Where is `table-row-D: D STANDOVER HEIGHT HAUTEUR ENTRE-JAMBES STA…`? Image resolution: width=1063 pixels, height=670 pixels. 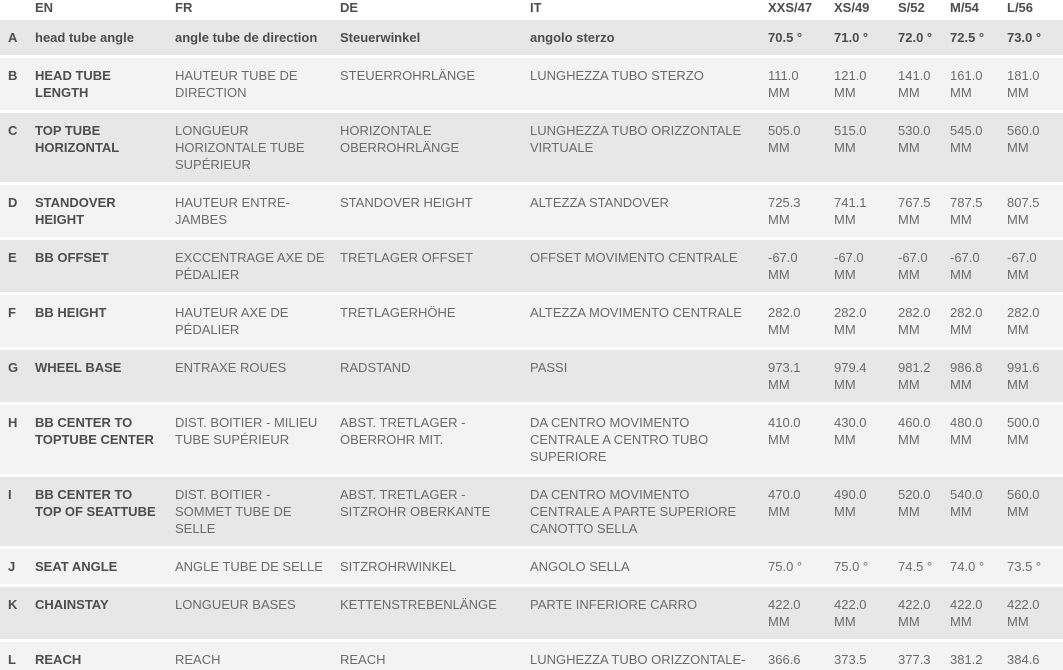 table-row-D: D STANDOVER HEIGHT HAUTEUR ENTRE-JAMBES STA… is located at coordinates (531, 212).